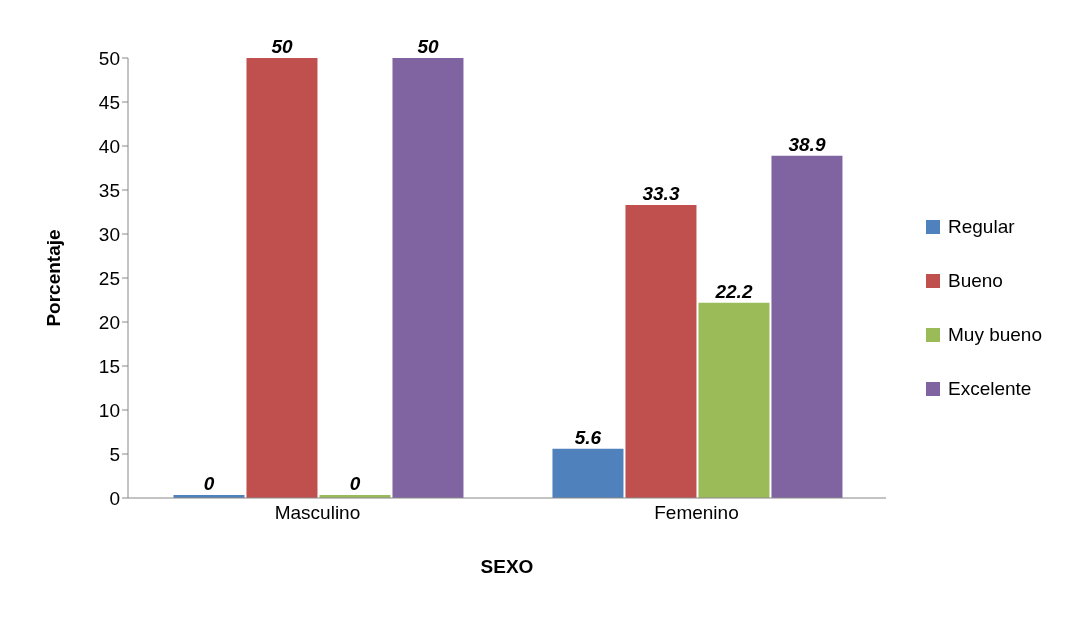 This screenshot has height=617, width=1070. Describe the element at coordinates (661, 193) in the screenshot. I see `data-label: 33.3` at that location.